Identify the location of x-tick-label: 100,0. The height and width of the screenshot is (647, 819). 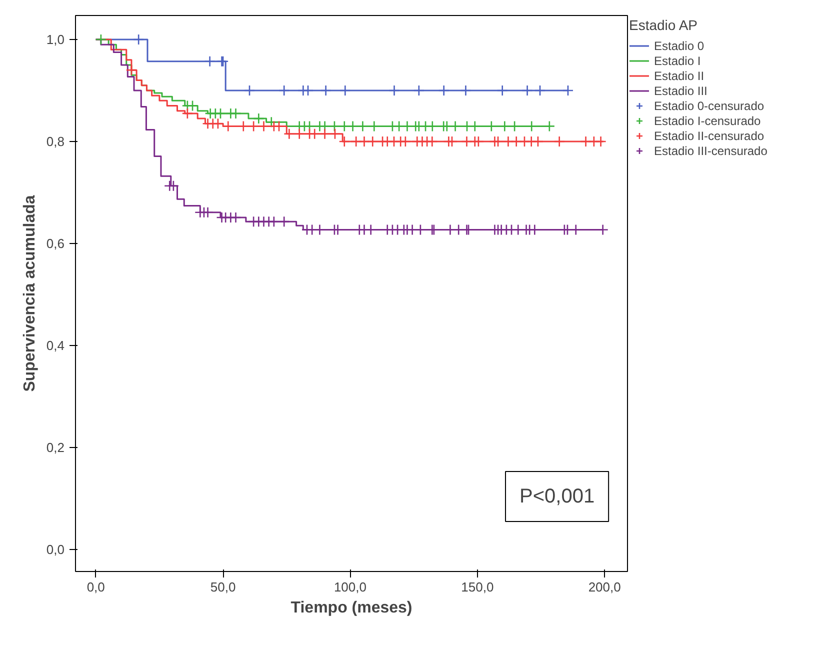
(350, 587).